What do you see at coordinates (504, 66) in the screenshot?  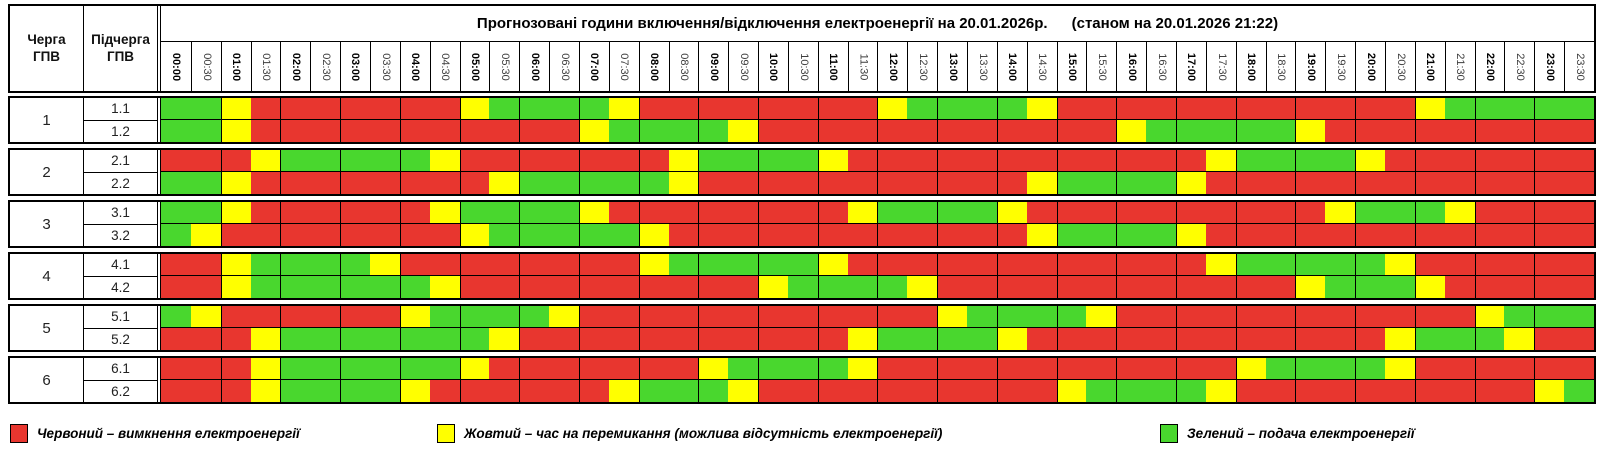 I see `time-label-cell: 05:30` at bounding box center [504, 66].